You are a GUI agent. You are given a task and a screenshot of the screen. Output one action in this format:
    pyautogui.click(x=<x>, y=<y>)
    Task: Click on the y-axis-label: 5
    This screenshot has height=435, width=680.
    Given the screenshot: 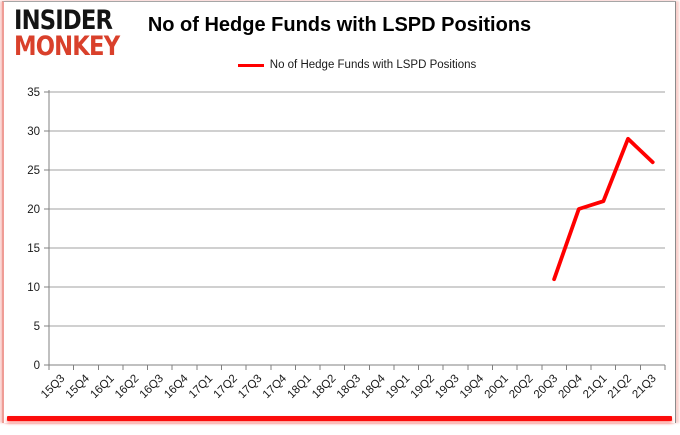 What is the action you would take?
    pyautogui.click(x=37, y=327)
    